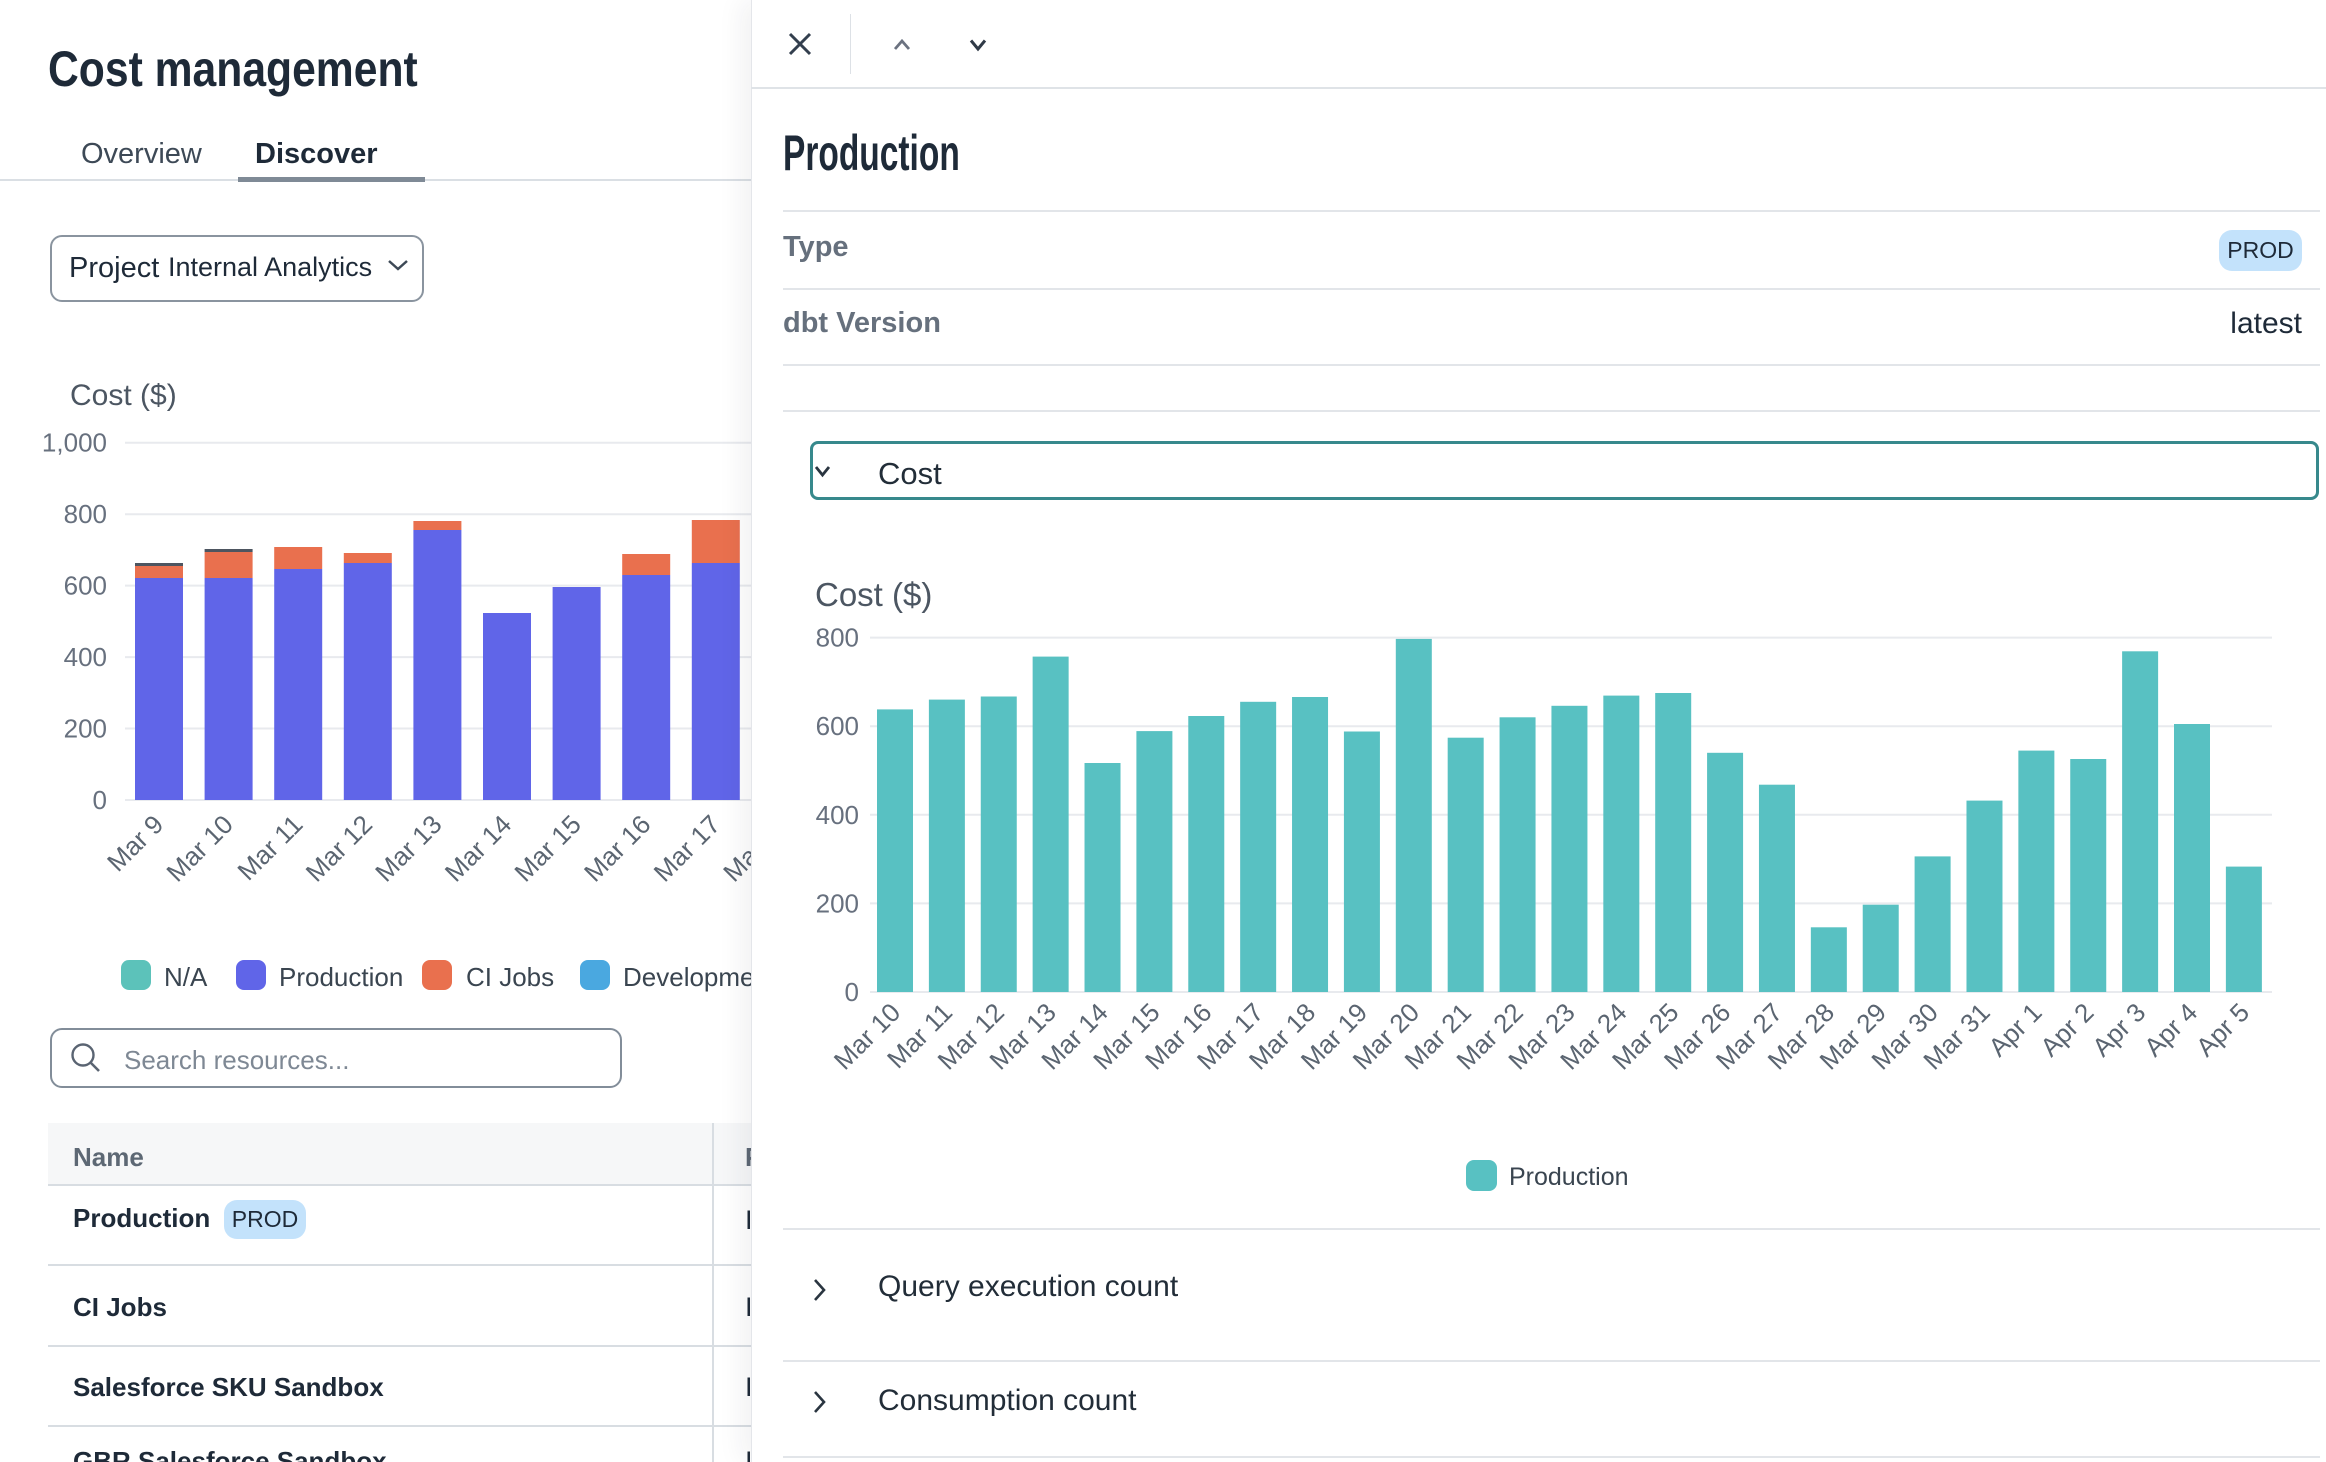 The height and width of the screenshot is (1462, 2326). Describe the element at coordinates (547, 848) in the screenshot. I see `svg-text: Mar 15` at that location.